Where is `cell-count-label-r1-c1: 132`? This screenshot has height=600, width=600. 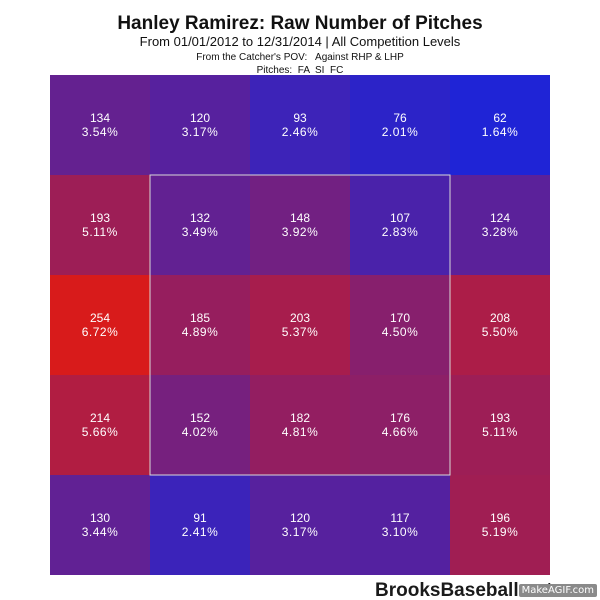 cell-count-label-r1-c1: 132 is located at coordinates (200, 218).